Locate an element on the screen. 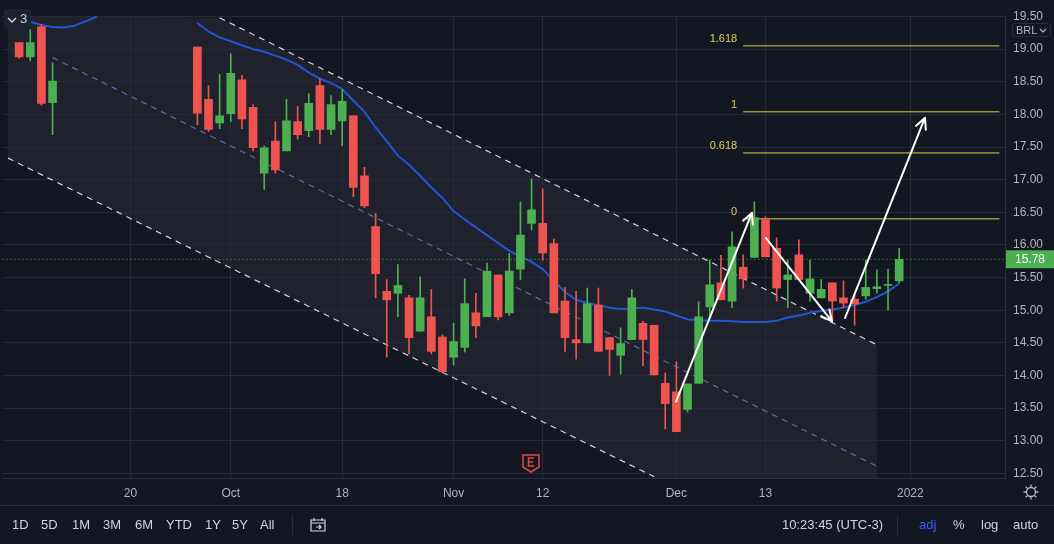  x-tick-label: Oct is located at coordinates (231, 492).